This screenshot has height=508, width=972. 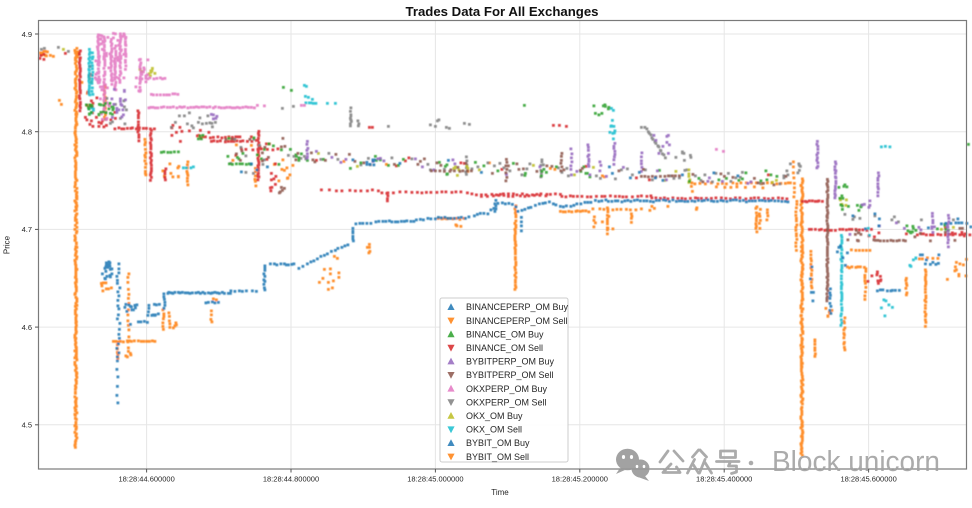 I want to click on svg-text: 18:28:45.200000, so click(x=580, y=479).